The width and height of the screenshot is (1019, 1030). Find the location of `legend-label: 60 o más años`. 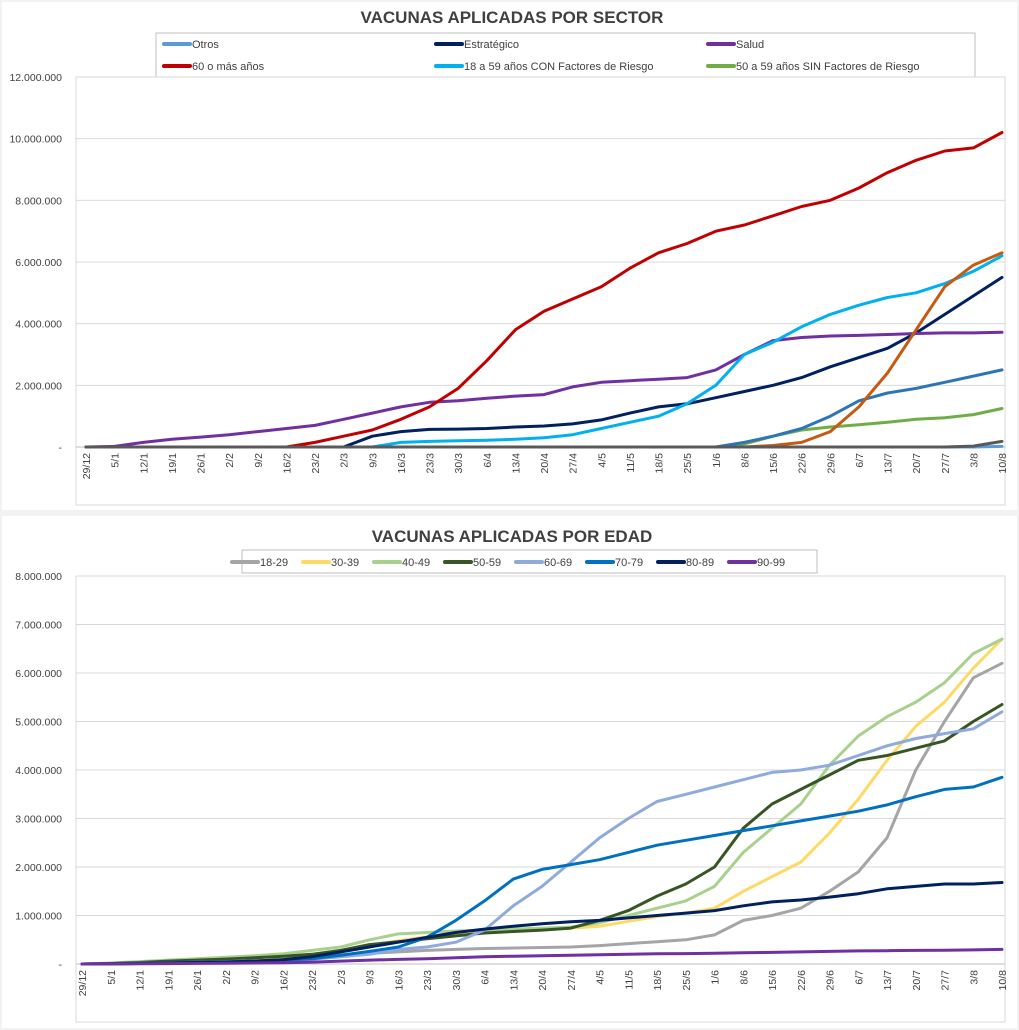

legend-label: 60 o más años is located at coordinates (228, 67).